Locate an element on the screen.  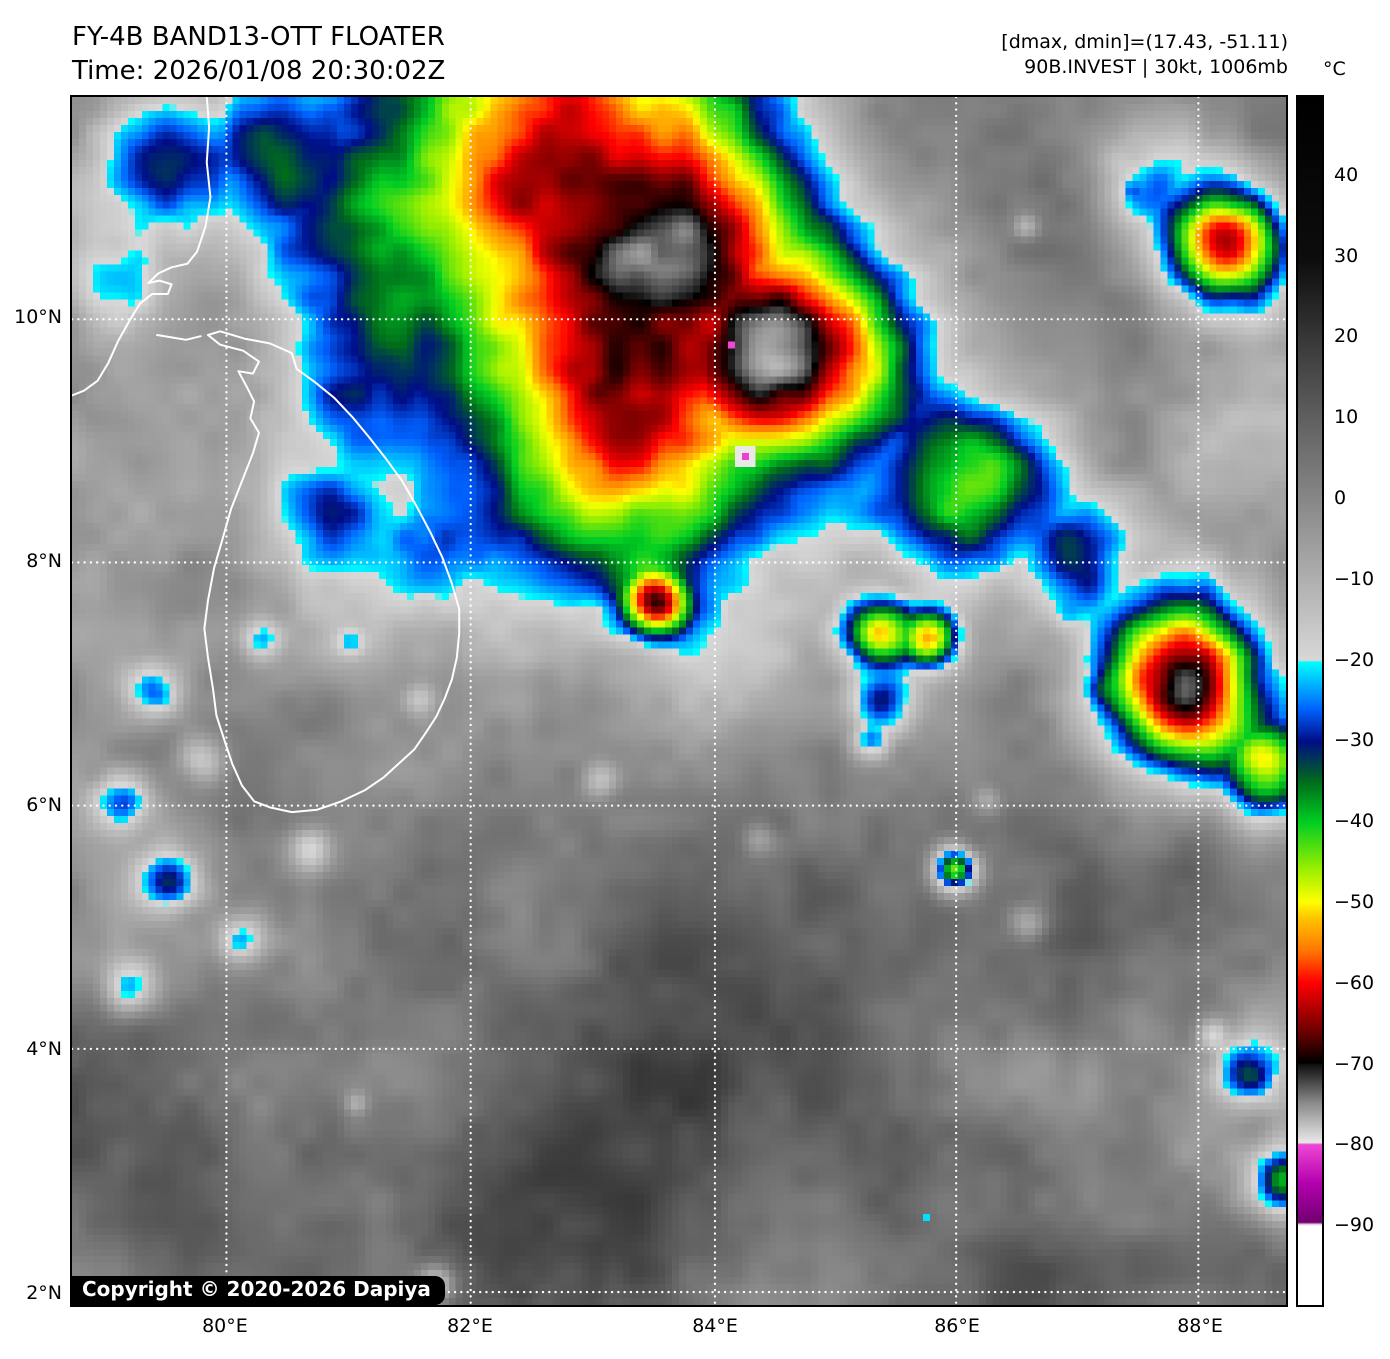
lat-tick-label: 10°N is located at coordinates (38, 317).